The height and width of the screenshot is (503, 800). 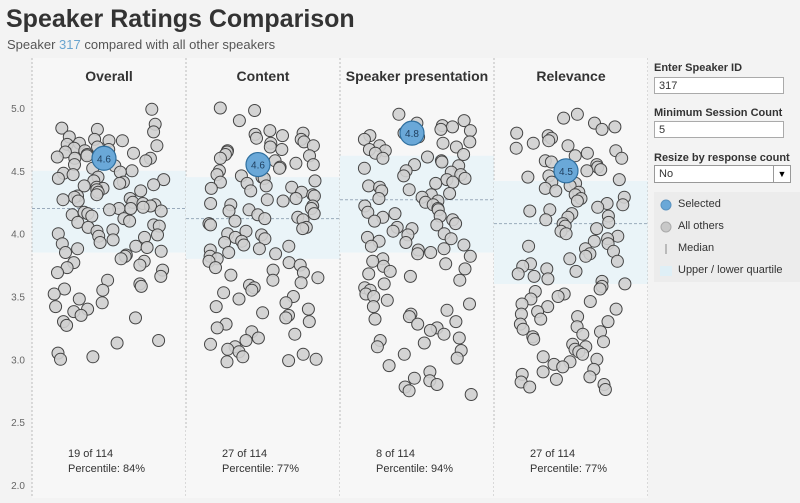 I want to click on panel-title: Content, so click(x=263, y=76).